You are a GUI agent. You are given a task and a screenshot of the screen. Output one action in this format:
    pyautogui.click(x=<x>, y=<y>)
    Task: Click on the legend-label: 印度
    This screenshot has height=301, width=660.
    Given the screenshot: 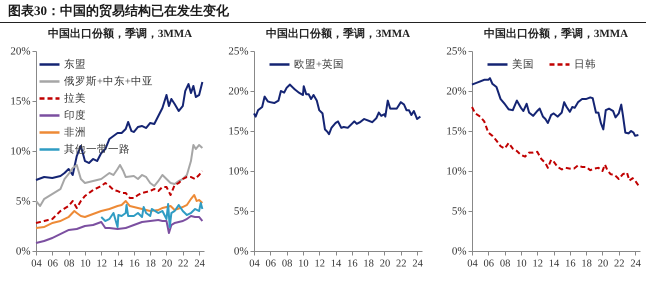 What is the action you would take?
    pyautogui.click(x=75, y=115)
    